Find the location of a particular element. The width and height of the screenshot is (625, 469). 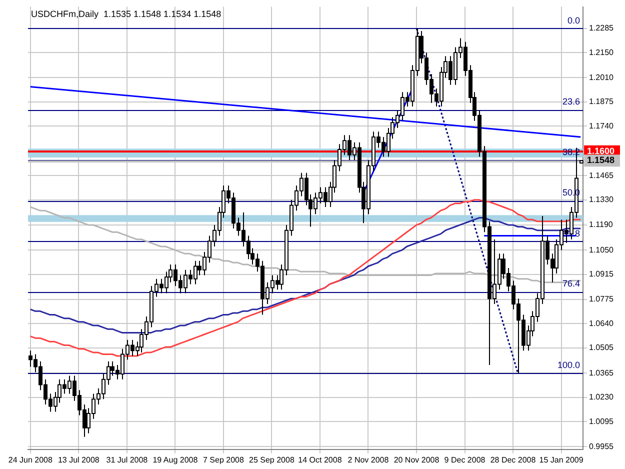

y-tick-label: 1.0095 is located at coordinates (601, 421).